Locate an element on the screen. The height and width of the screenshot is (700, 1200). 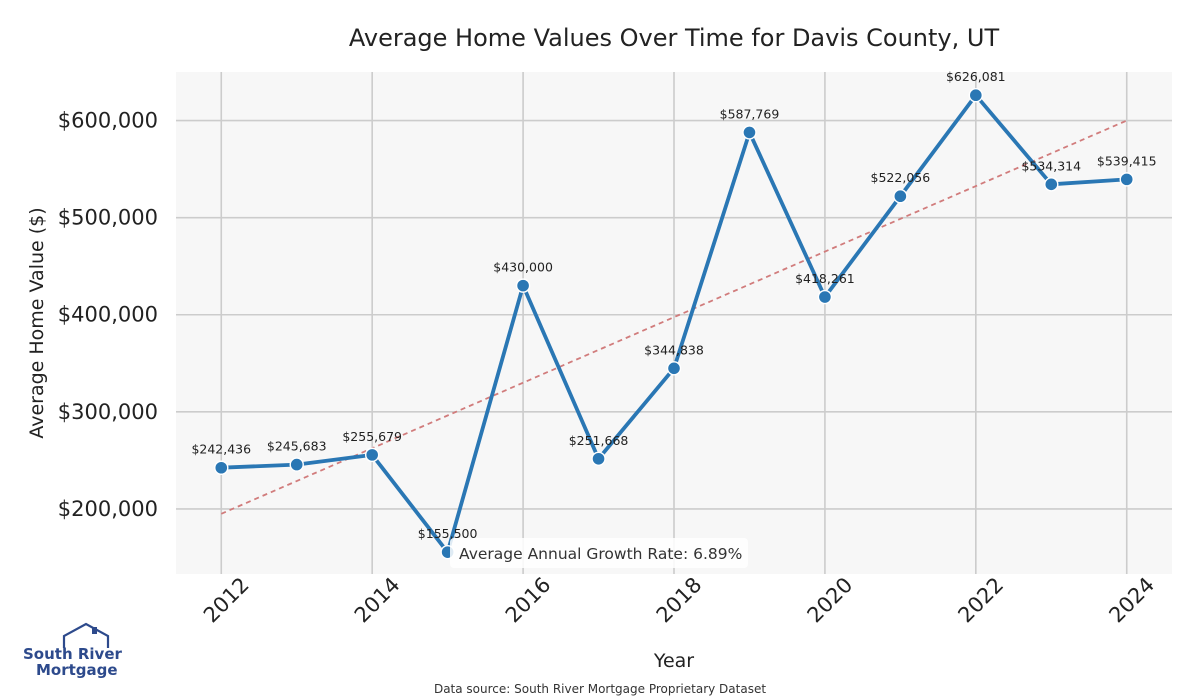
x-tick-label: 2020 is located at coordinates (830, 600).